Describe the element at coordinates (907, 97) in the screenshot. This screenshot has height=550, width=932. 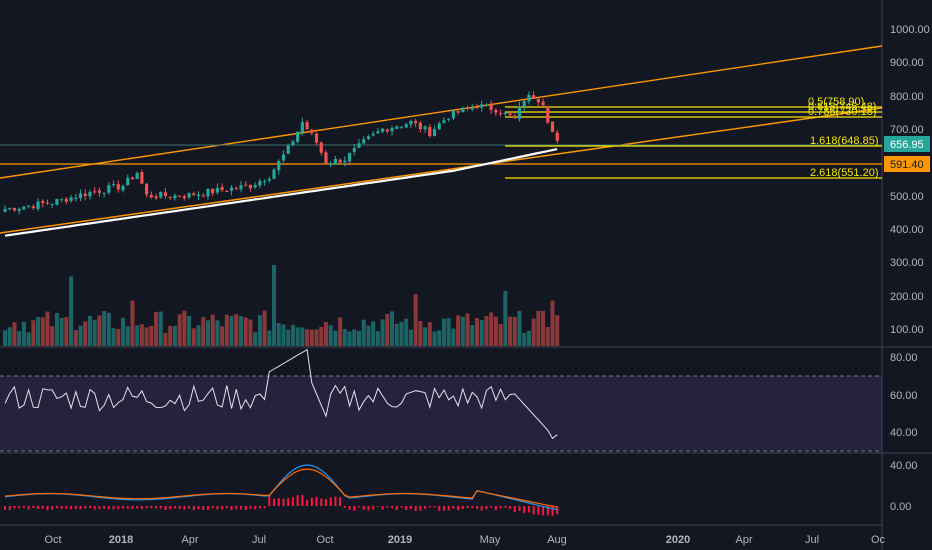
I see `price-axis-tick: 800.00` at that location.